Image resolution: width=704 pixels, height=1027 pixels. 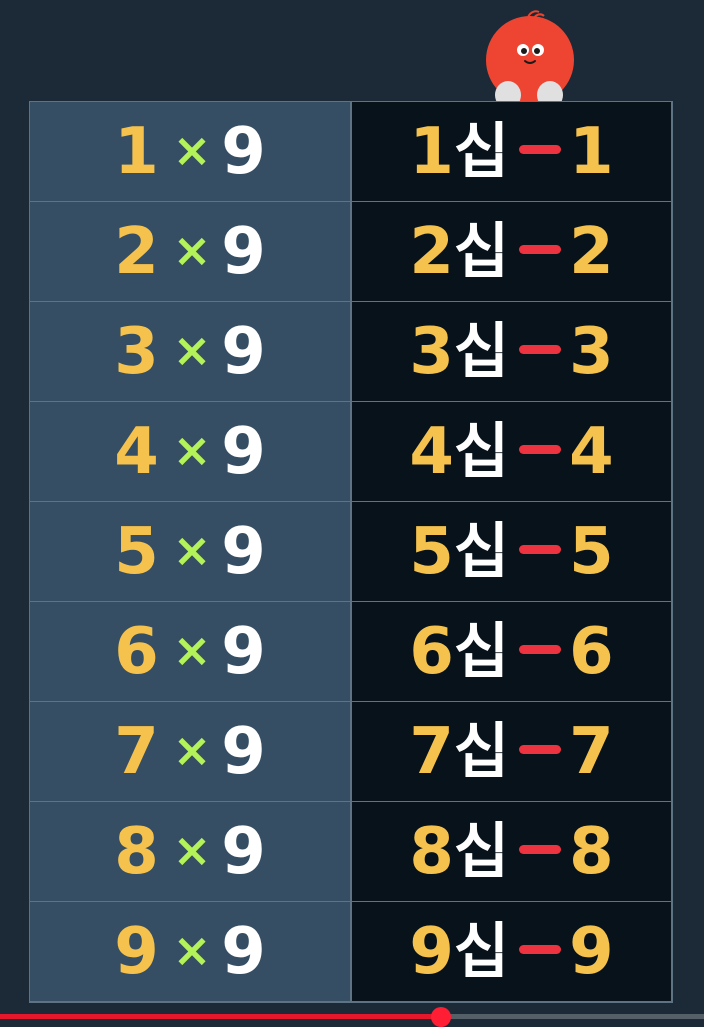 What do you see at coordinates (136, 251) in the screenshot?
I see `multiplier-digit: 2` at bounding box center [136, 251].